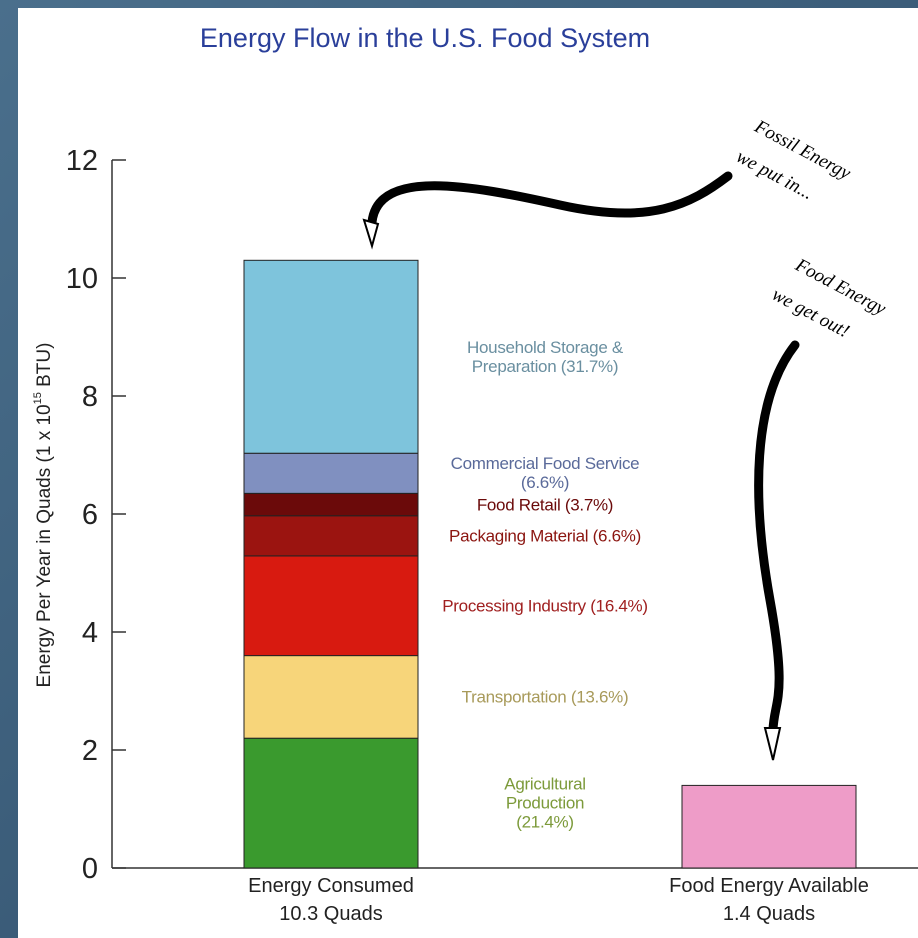 This screenshot has width=918, height=938. I want to click on segment-label: Agricultural Production (21.4%), so click(545, 803).